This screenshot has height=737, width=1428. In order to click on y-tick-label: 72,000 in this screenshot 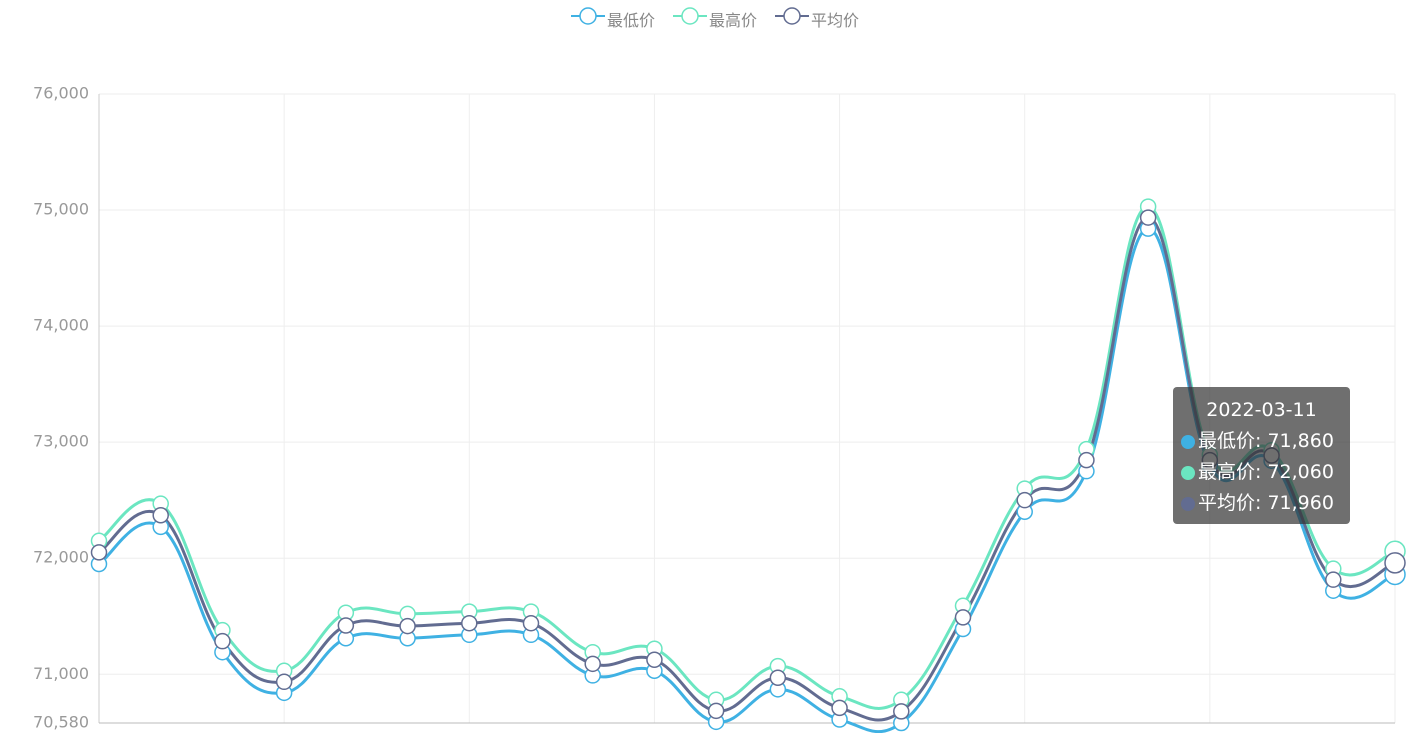, I will do `click(61, 557)`.